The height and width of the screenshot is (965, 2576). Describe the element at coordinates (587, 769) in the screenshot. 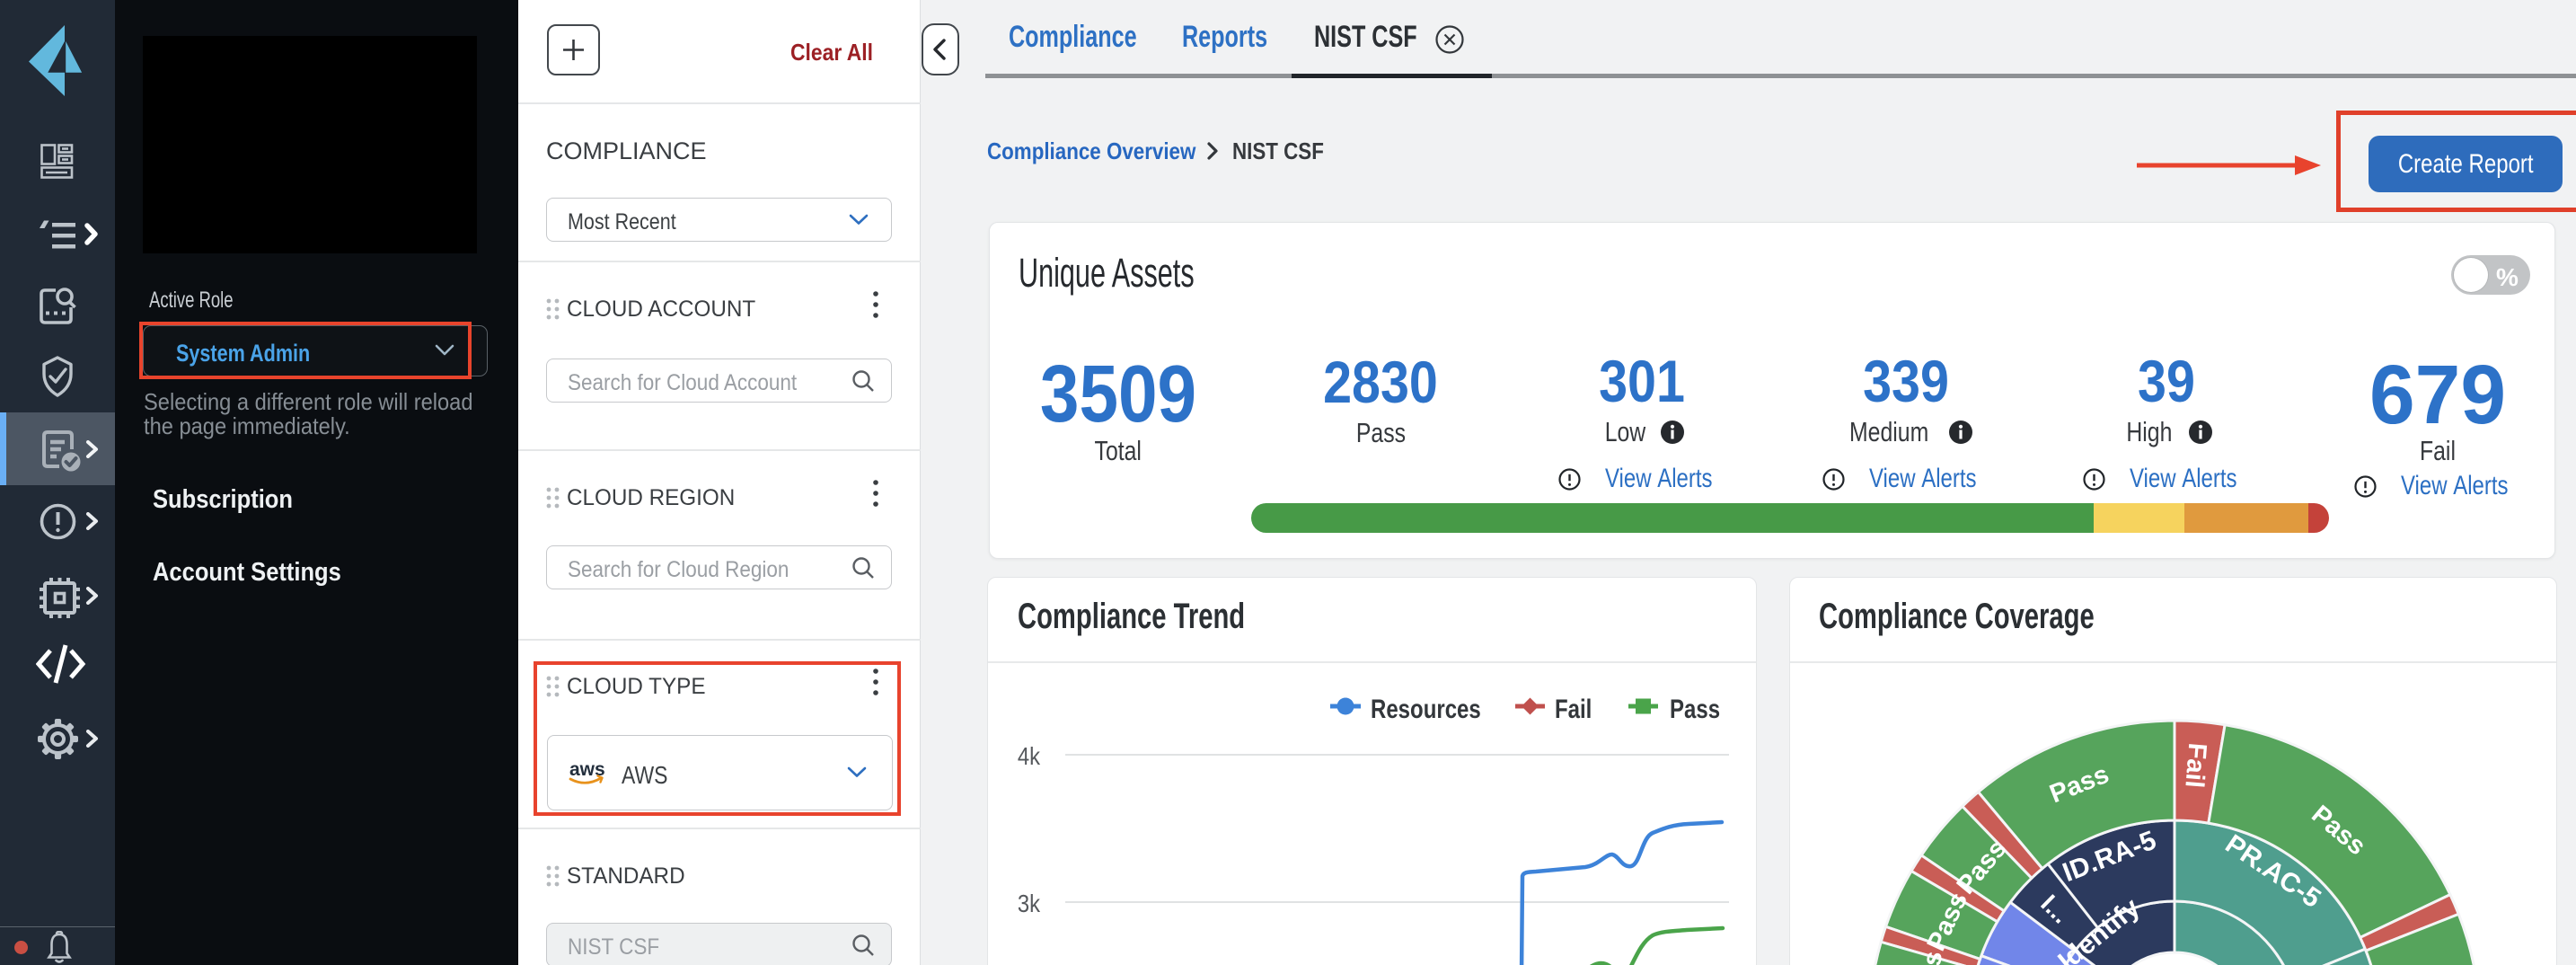

I see `svg-text: aws` at that location.